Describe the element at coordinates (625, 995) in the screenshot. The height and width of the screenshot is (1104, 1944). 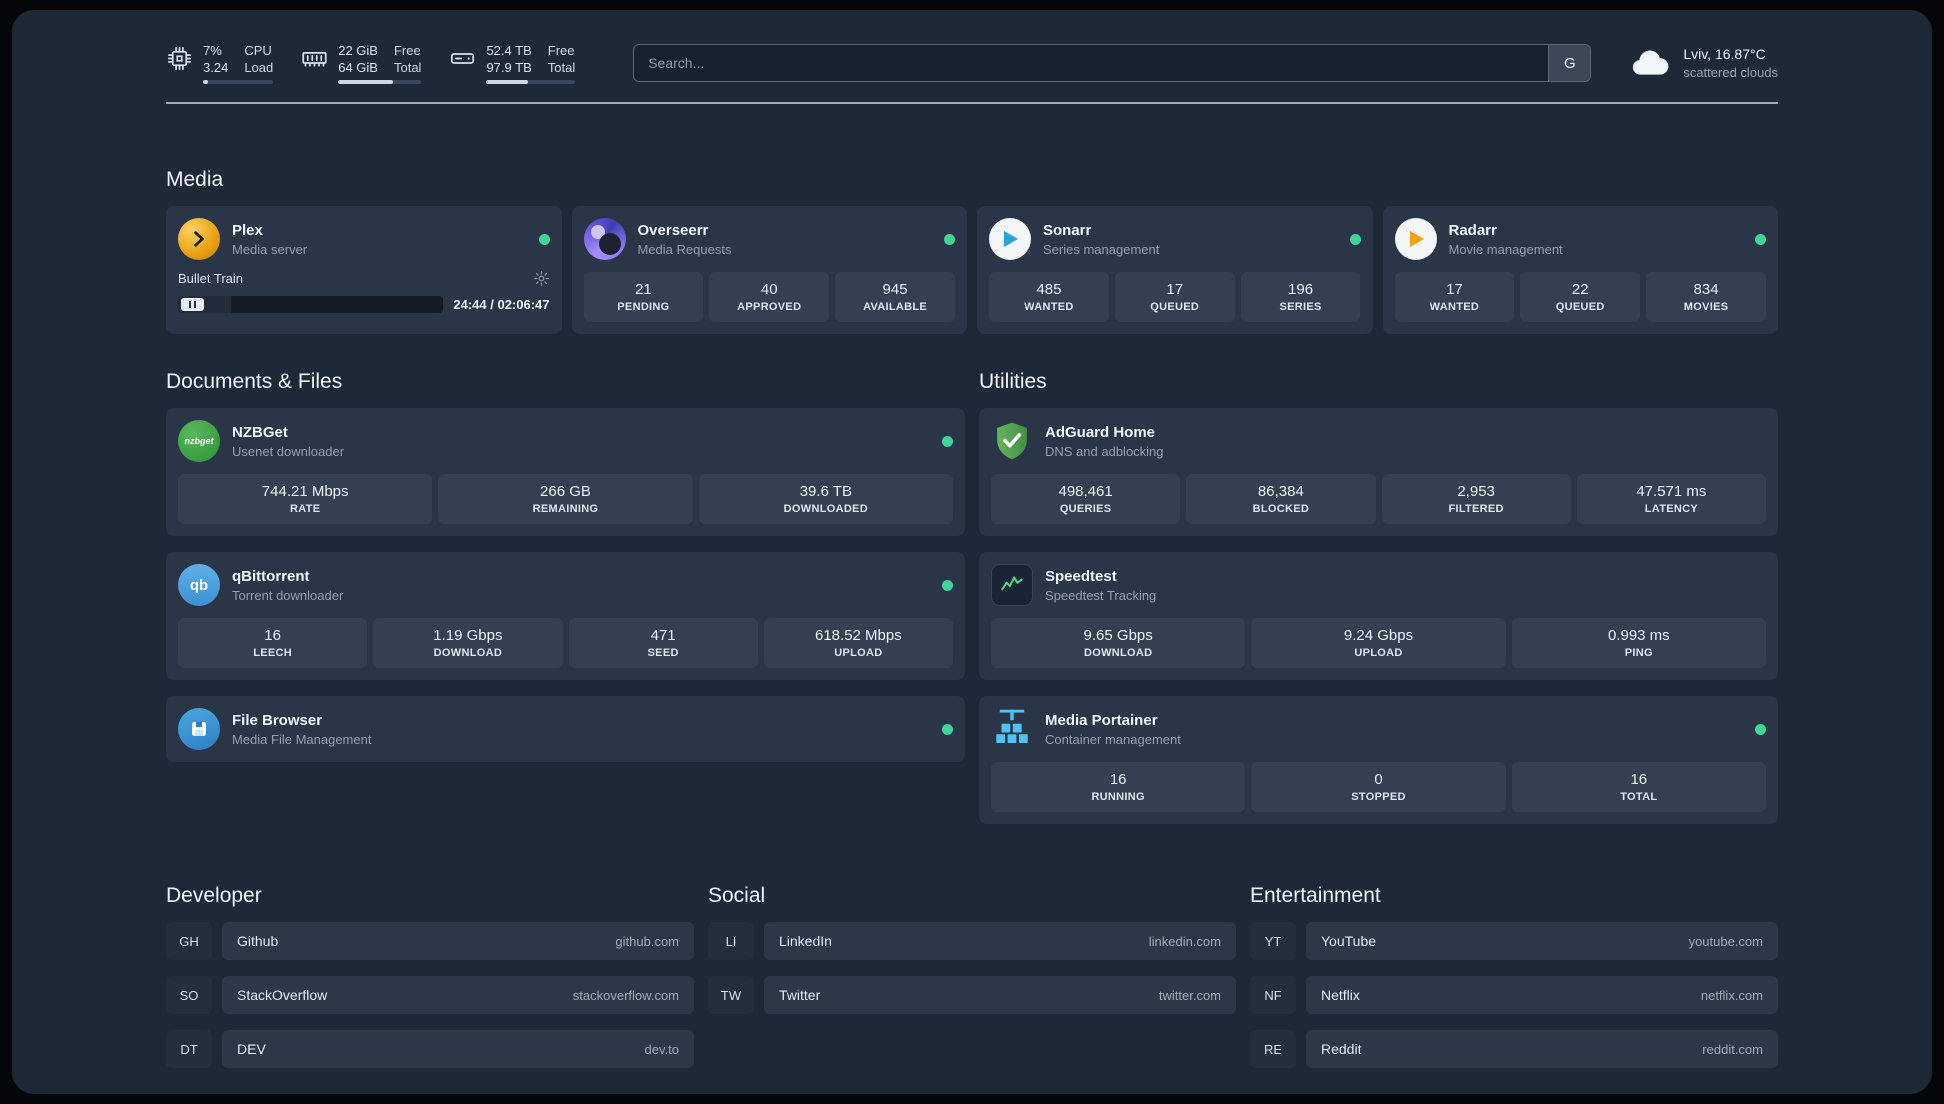
I see `bookmark-url: stackoverflow.com` at that location.